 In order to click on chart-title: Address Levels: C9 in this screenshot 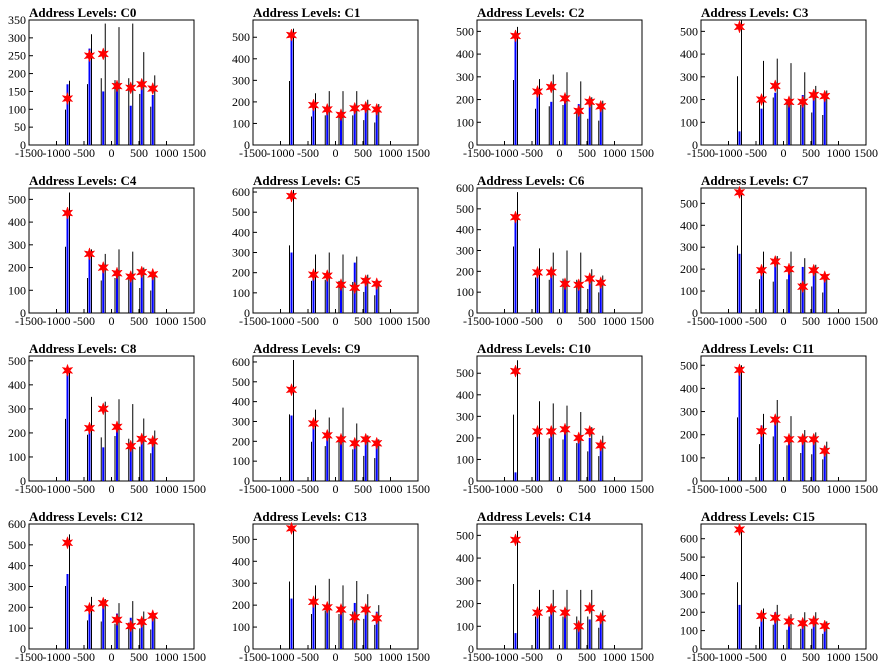, I will do `click(307, 348)`.